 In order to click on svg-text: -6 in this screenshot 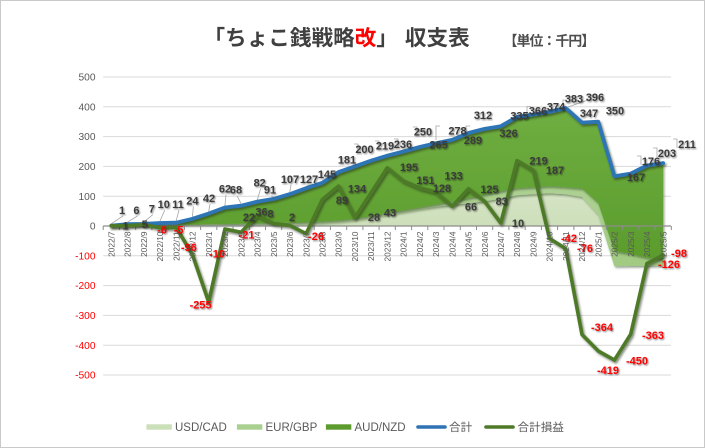, I will do `click(162, 231)`.